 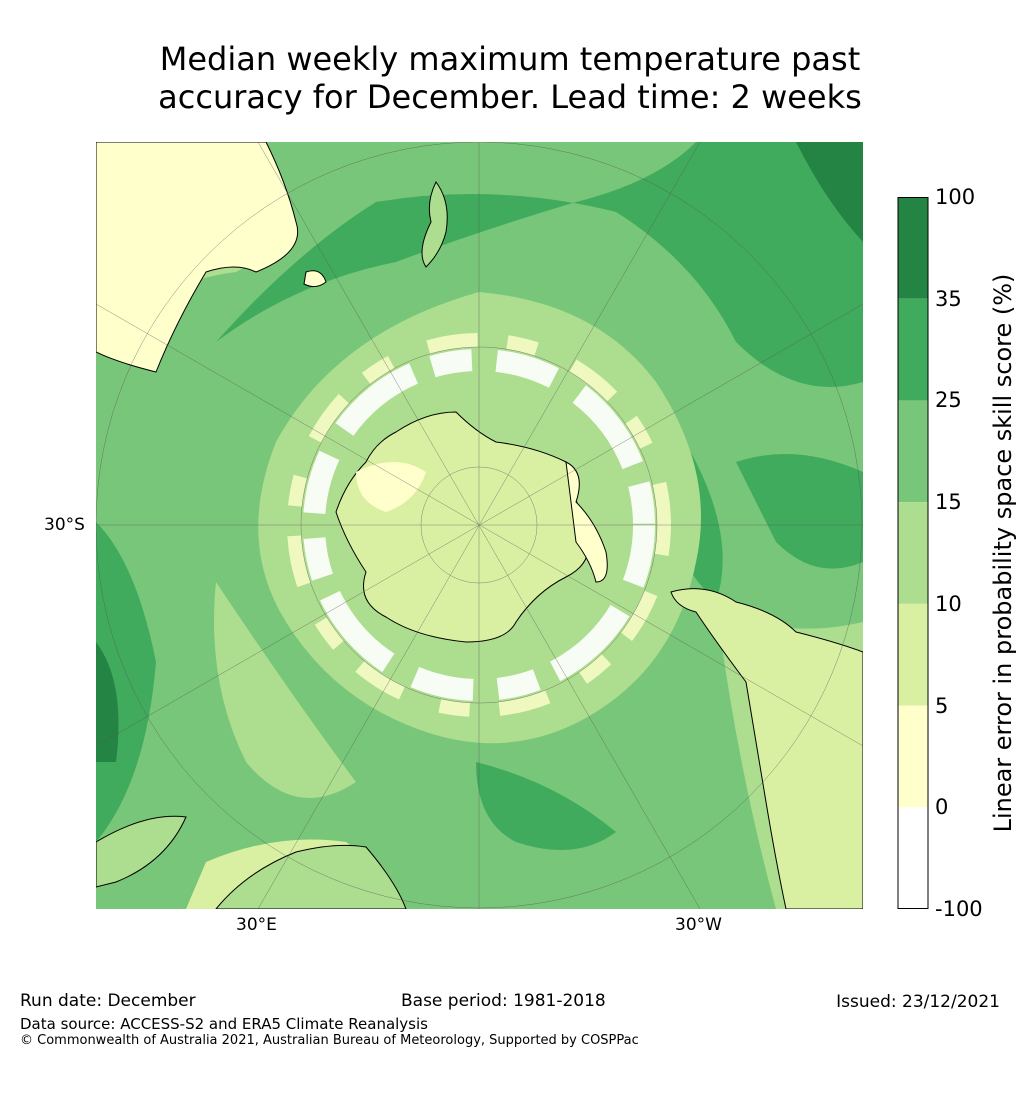 I want to click on new-zealand-landmass, so click(x=434, y=224).